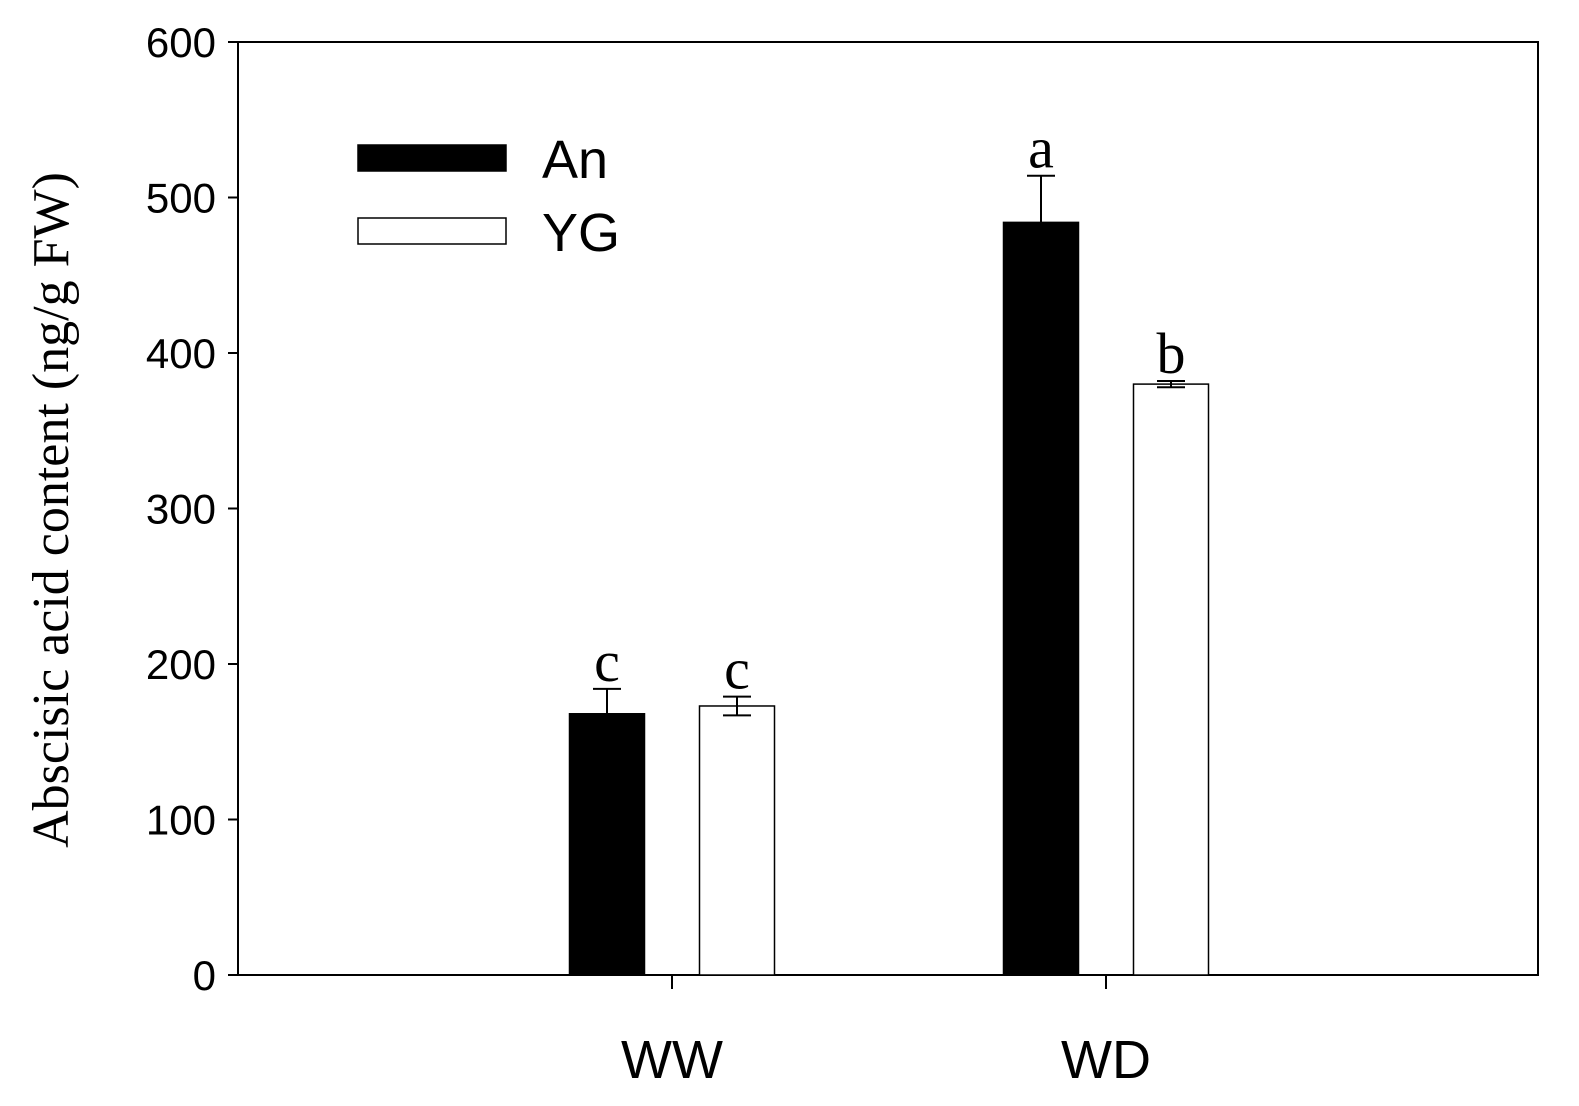 Image resolution: width=1579 pixels, height=1106 pixels. Describe the element at coordinates (181, 820) in the screenshot. I see `y-tick-label: 100` at that location.